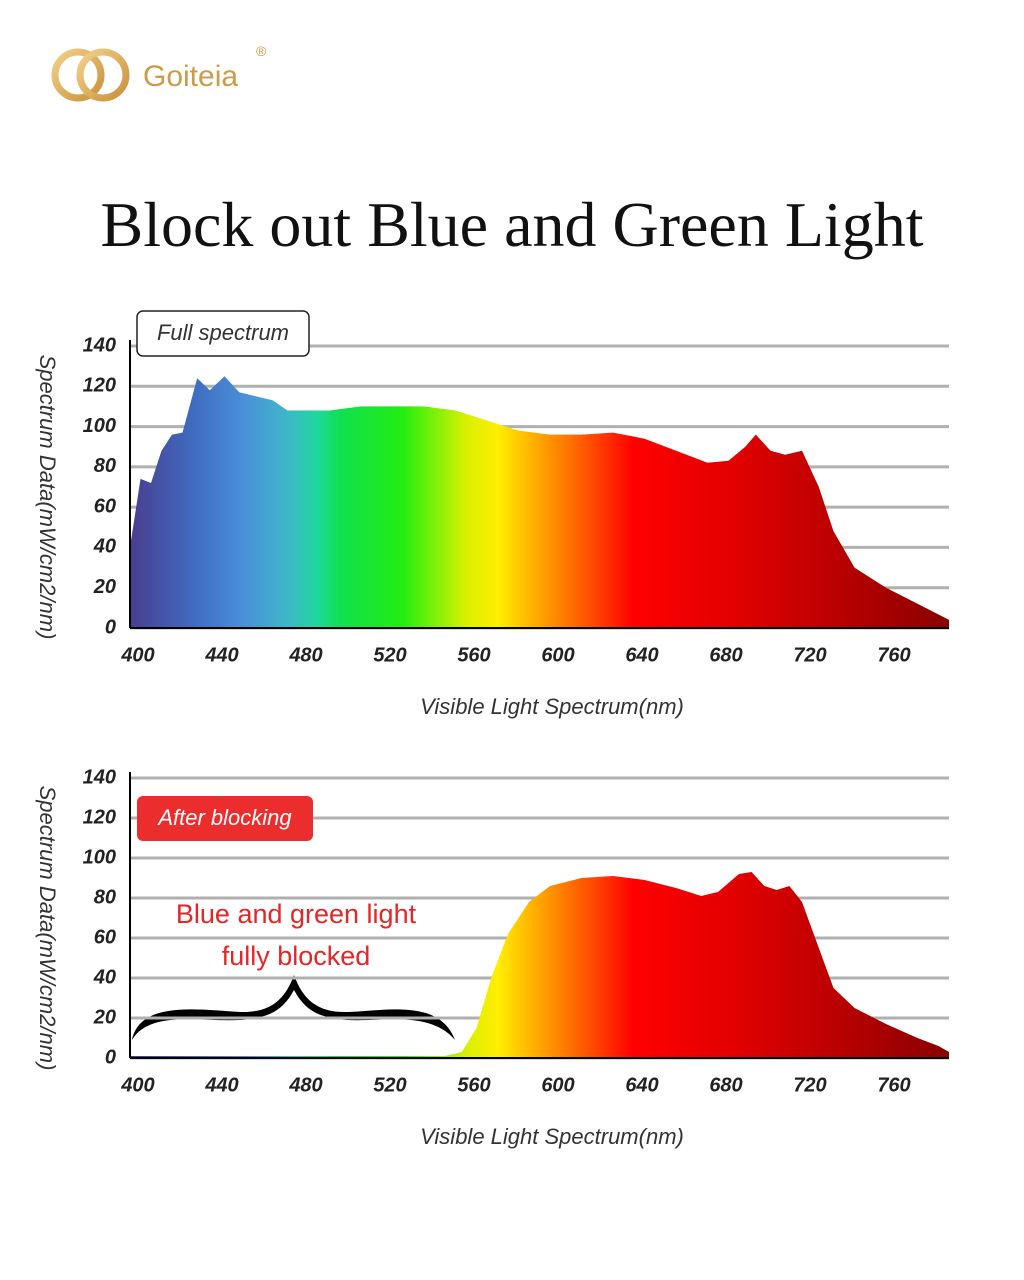  Describe the element at coordinates (293, 1007) in the screenshot. I see `brace` at that location.